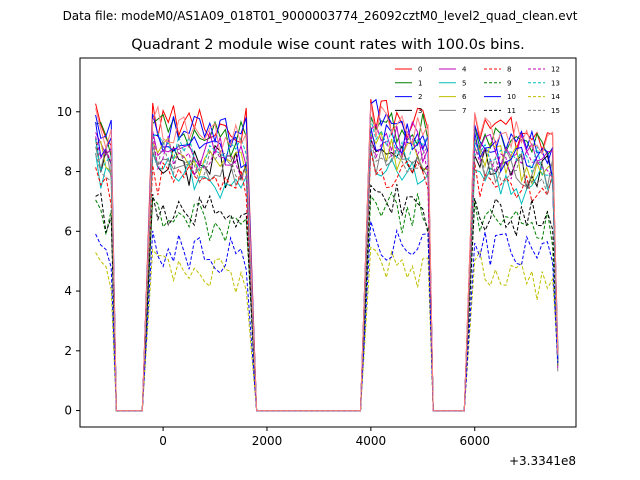  I want to click on legend-label-10: 10, so click(511, 97).